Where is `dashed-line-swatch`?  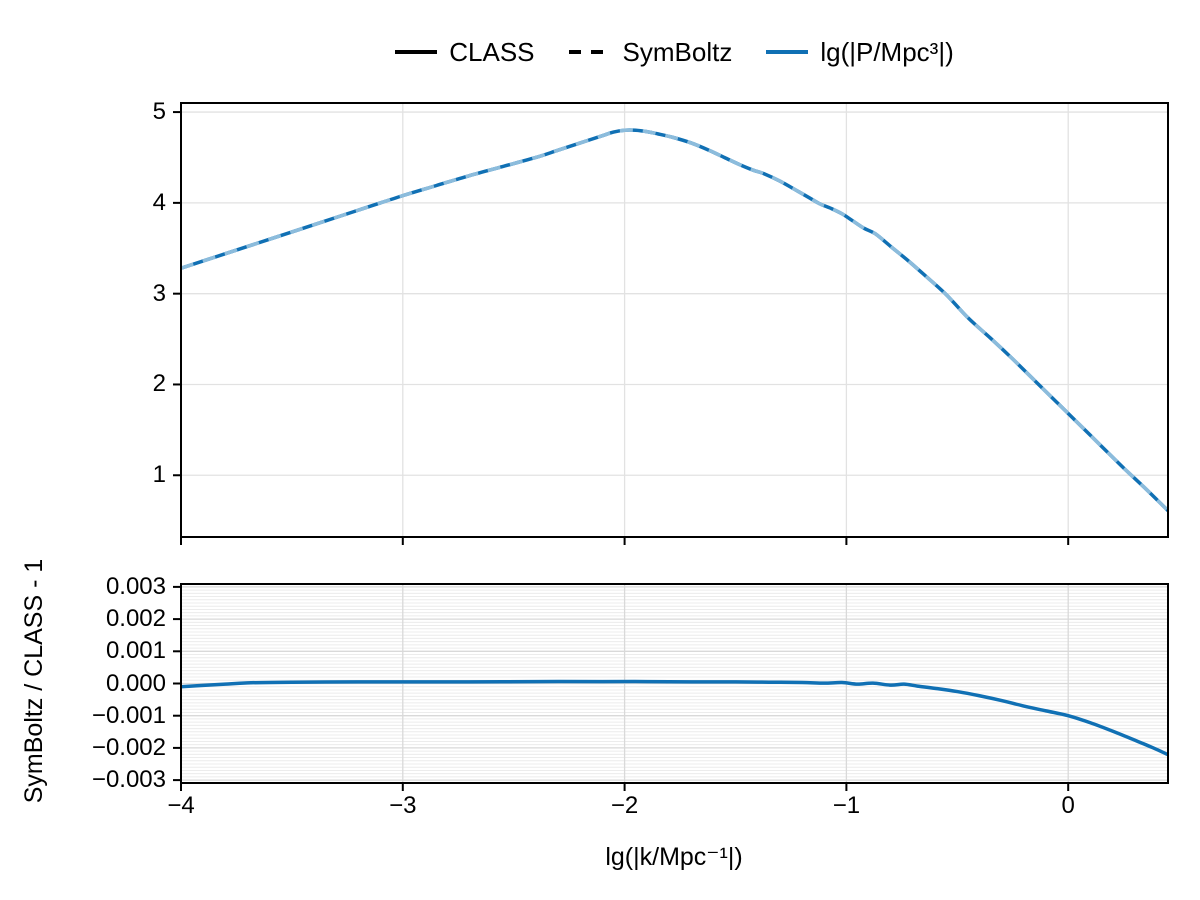
dashed-line-swatch is located at coordinates (589, 52).